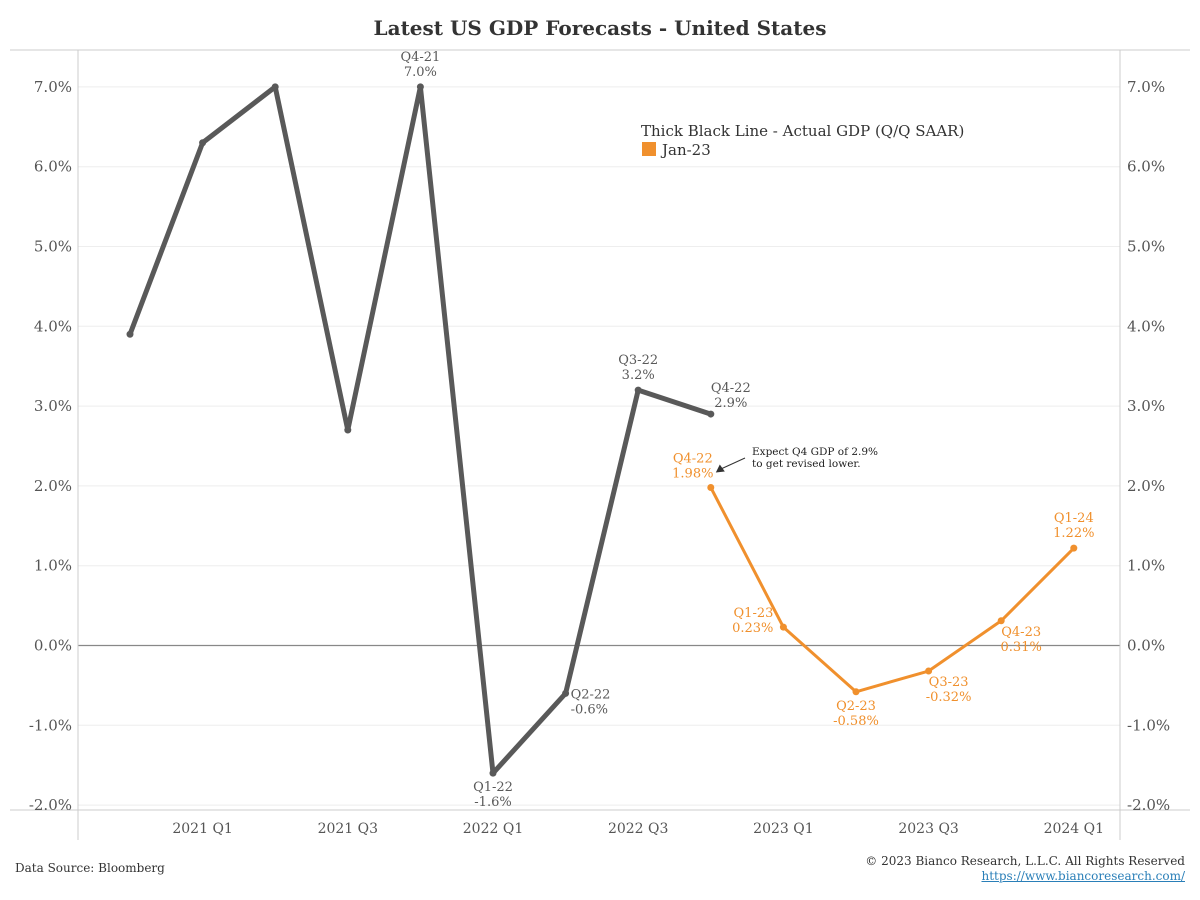 This screenshot has width=1200, height=900. Describe the element at coordinates (492, 802) in the screenshot. I see `data-label-line: -1.6%` at that location.